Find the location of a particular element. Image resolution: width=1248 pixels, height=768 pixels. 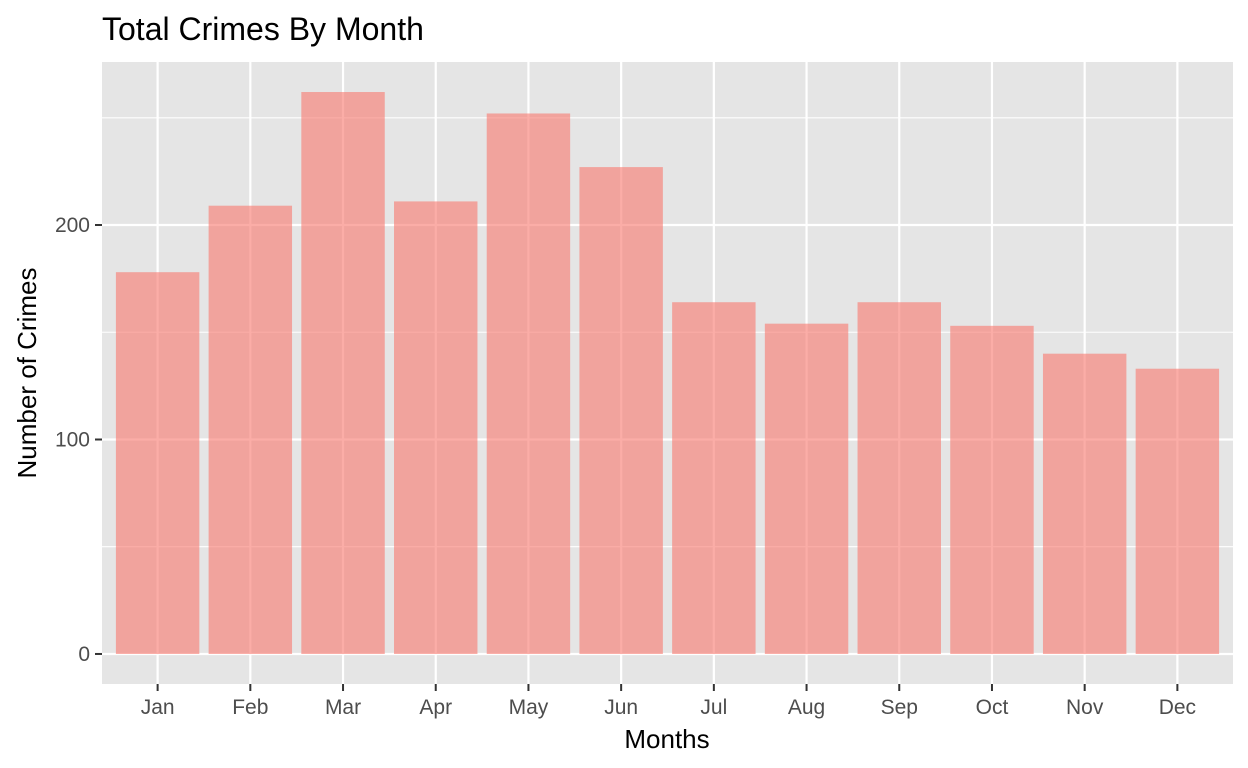

x-tick-label: Aug is located at coordinates (806, 707).